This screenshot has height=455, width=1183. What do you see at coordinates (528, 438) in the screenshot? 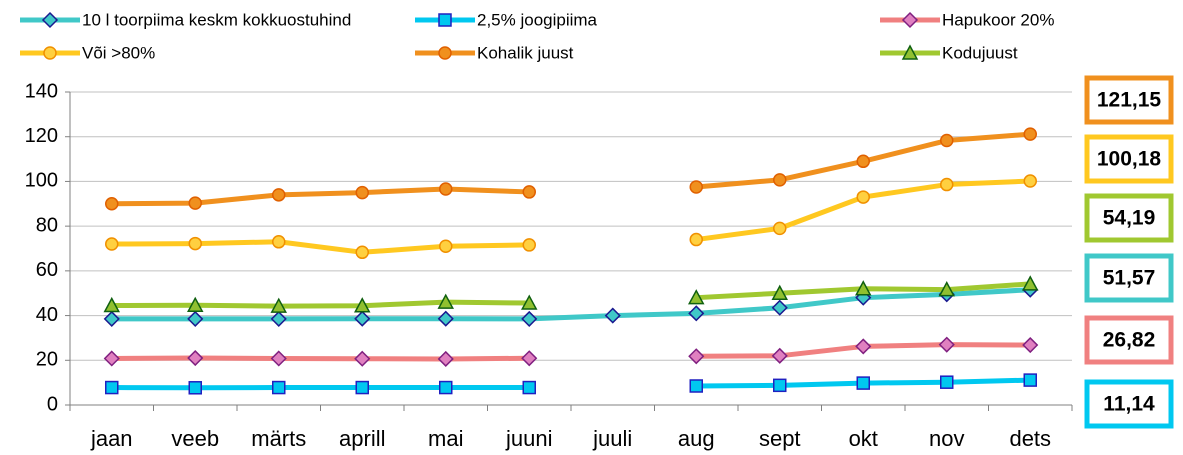
I see `x-tick-label: juuni` at bounding box center [528, 438].